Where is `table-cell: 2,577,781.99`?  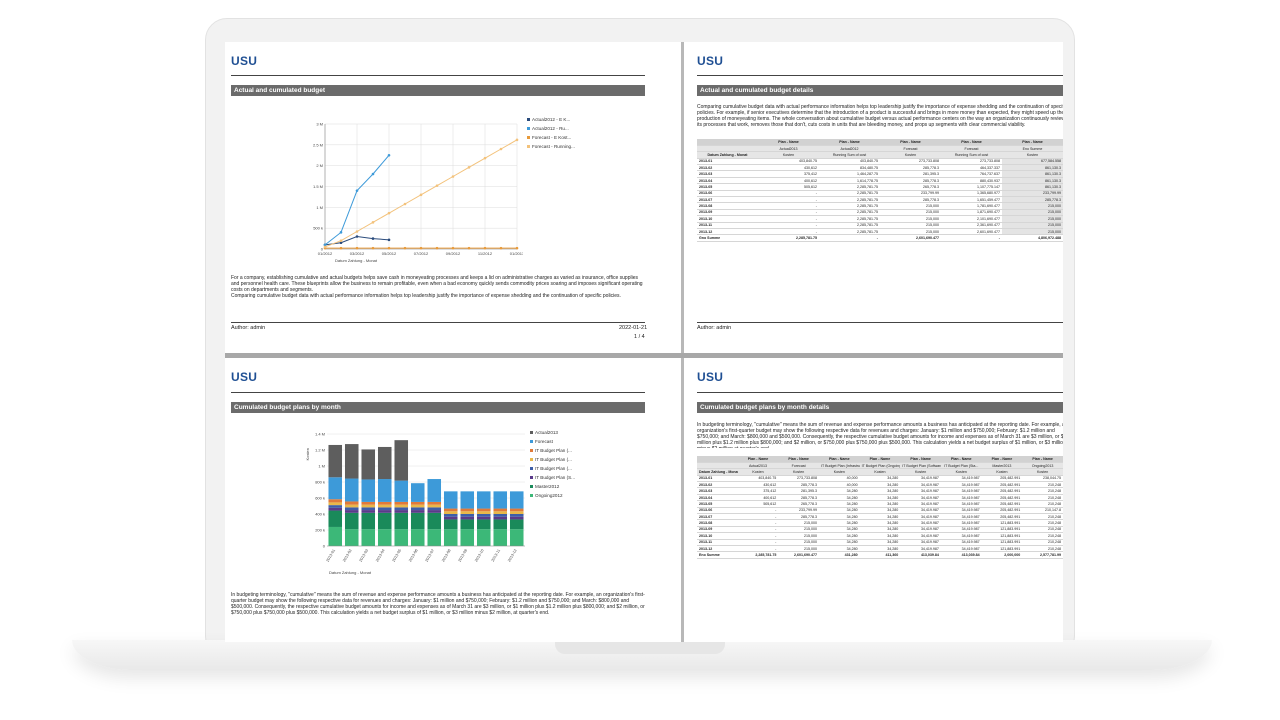 table-cell: 2,577,781.99 is located at coordinates (1042, 555).